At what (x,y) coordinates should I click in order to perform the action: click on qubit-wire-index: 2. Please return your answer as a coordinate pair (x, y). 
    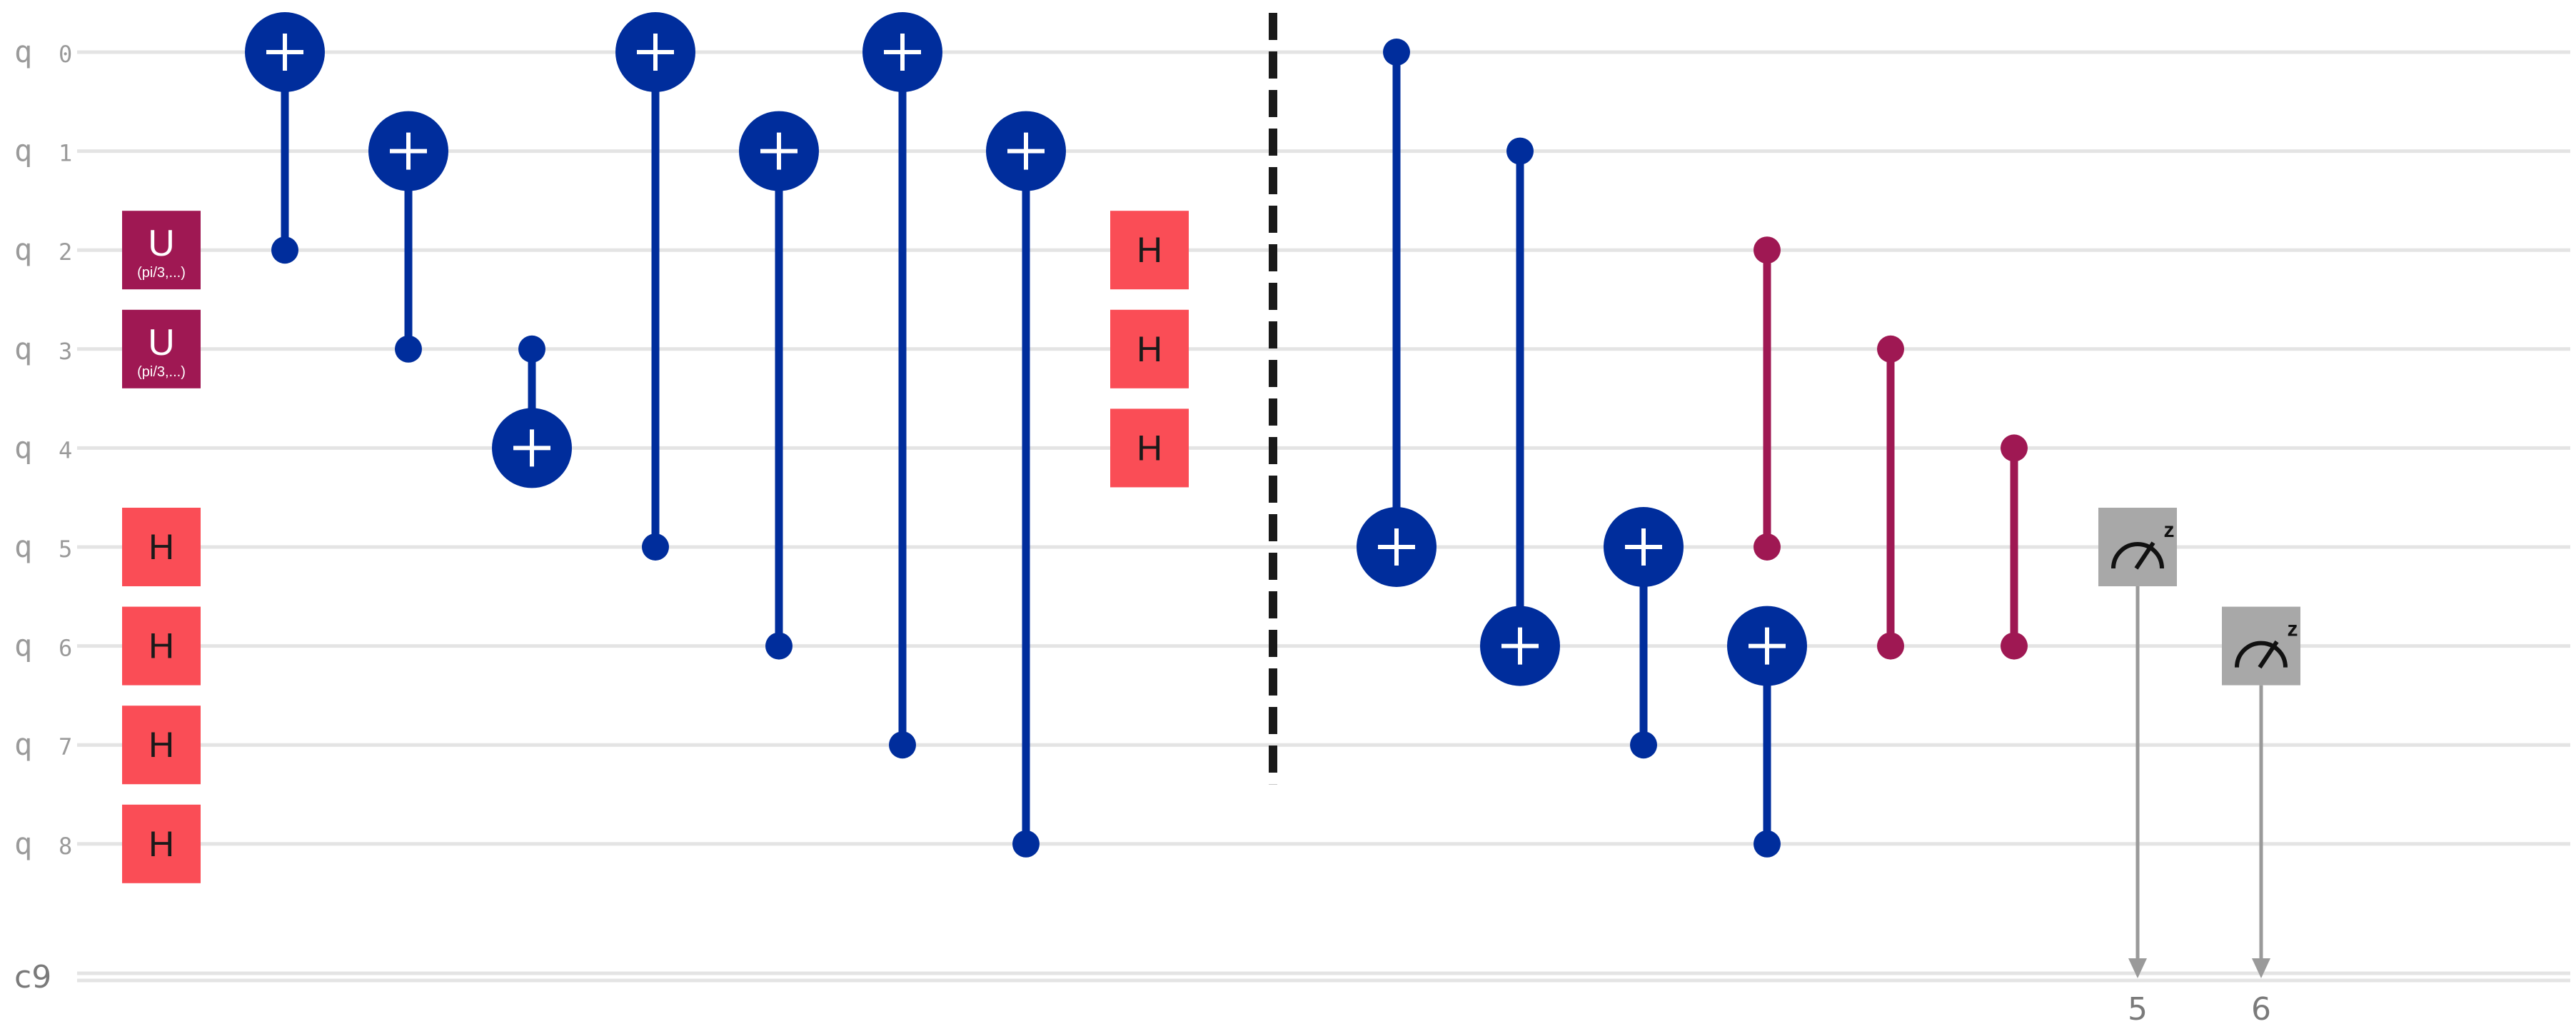
    Looking at the image, I should click on (65, 252).